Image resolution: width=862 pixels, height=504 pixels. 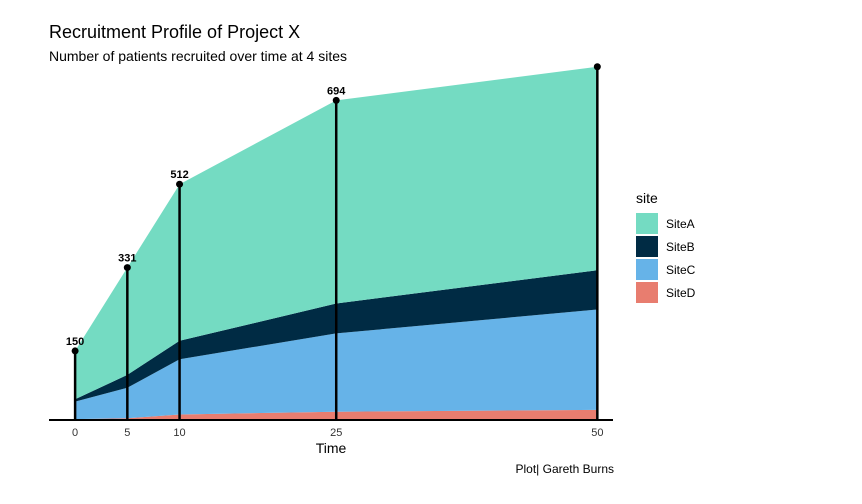 I want to click on x-tick-label: 0, so click(x=75, y=433).